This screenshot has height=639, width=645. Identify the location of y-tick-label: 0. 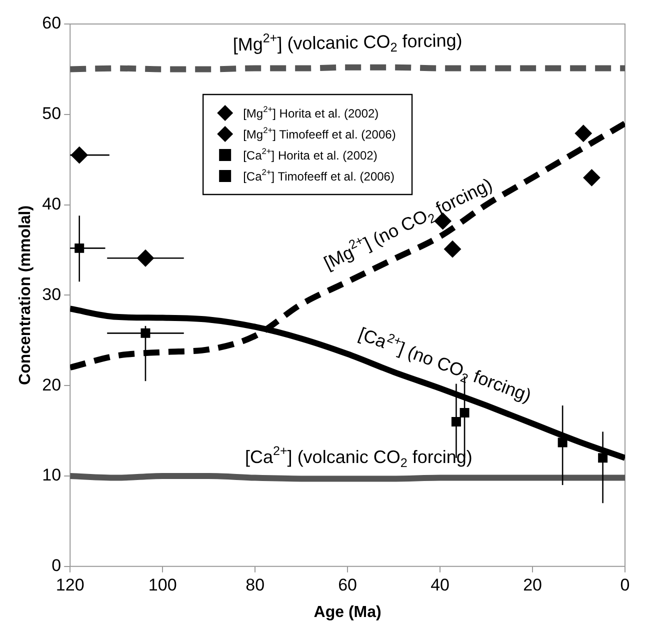
(57, 566).